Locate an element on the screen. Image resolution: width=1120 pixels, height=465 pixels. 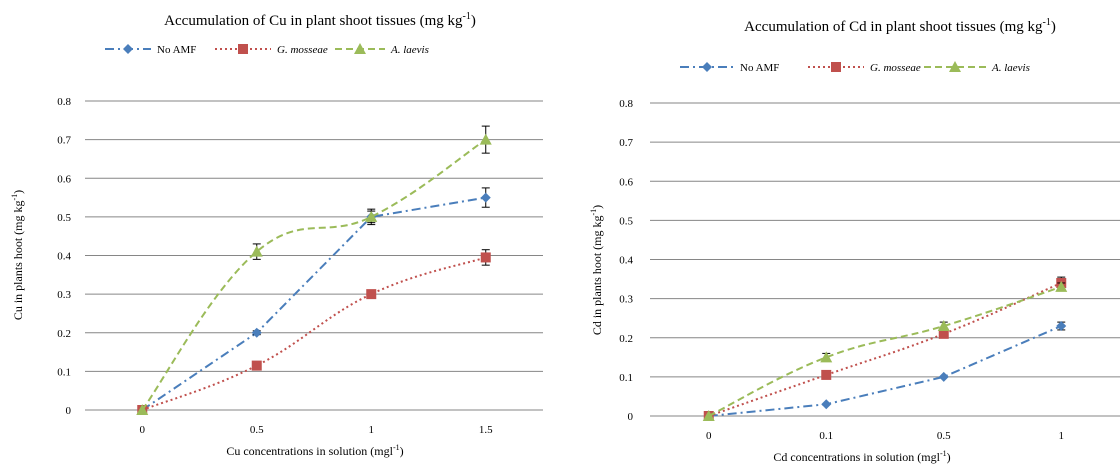
cd-series-line-a-laevis is located at coordinates (885, 351).